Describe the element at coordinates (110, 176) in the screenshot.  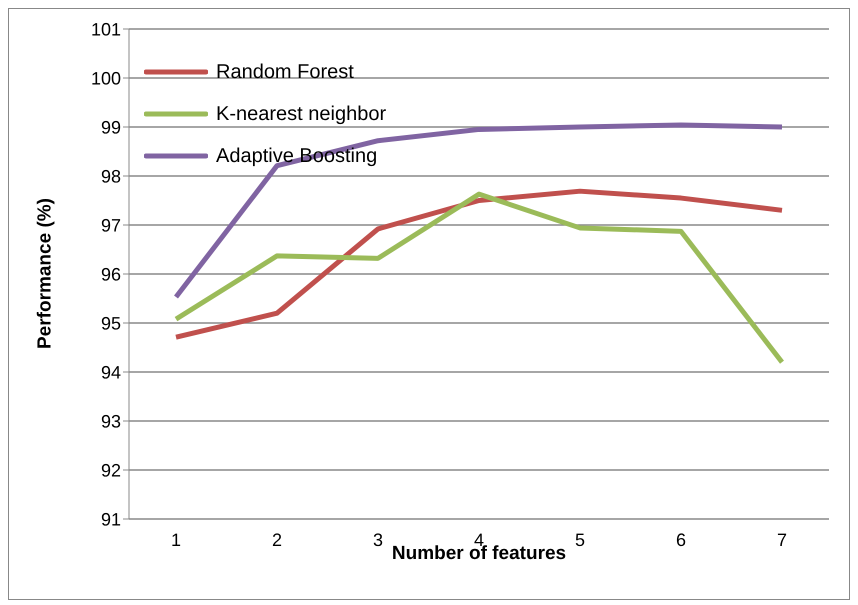
I see `y-tick-label: 98` at that location.